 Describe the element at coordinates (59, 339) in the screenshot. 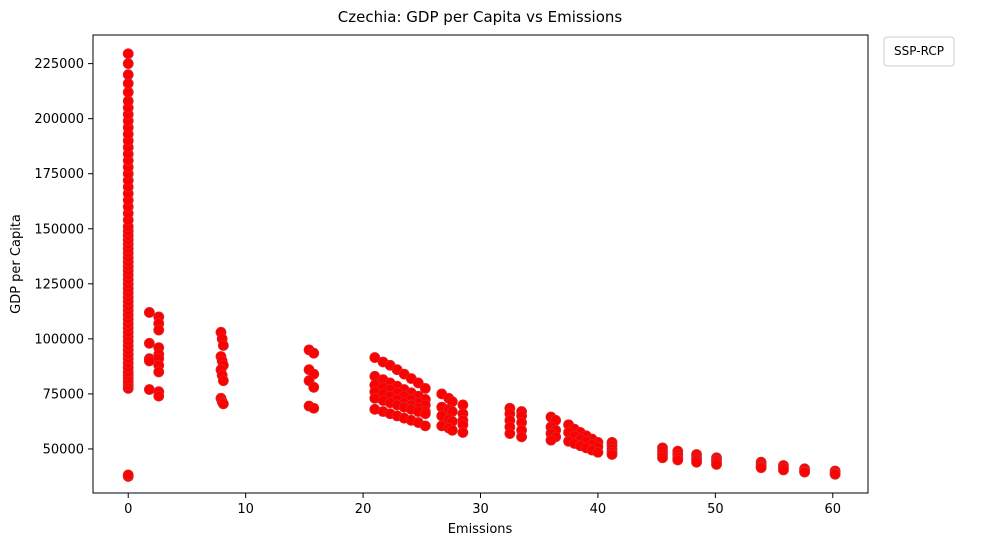

I see `y-tick-label: 100000` at that location.